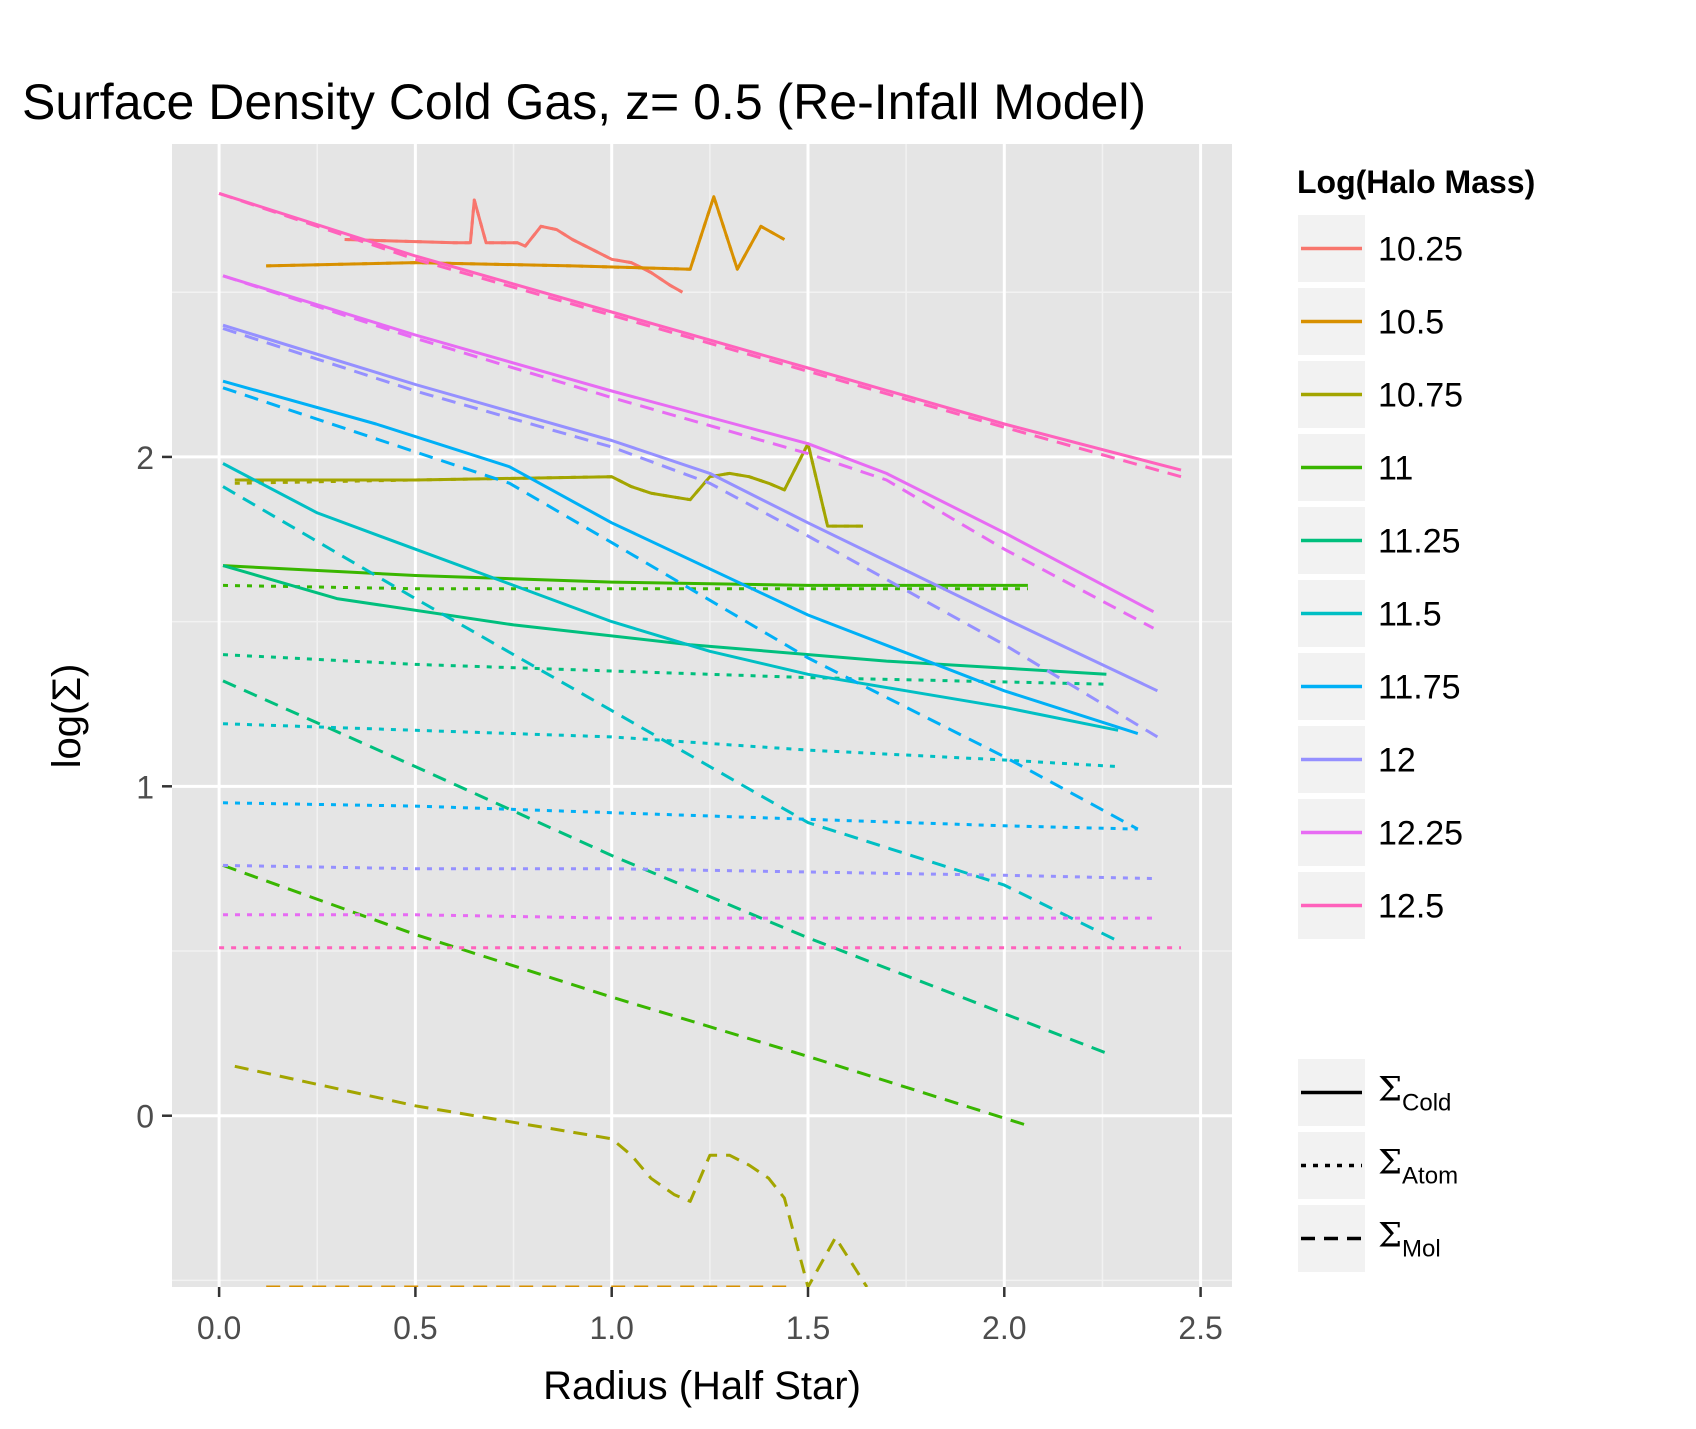 The width and height of the screenshot is (1696, 1429). I want to click on x-tick-labels: 0.0 0.5 1.0 1.5 2.0 2.5, so click(710, 1328).